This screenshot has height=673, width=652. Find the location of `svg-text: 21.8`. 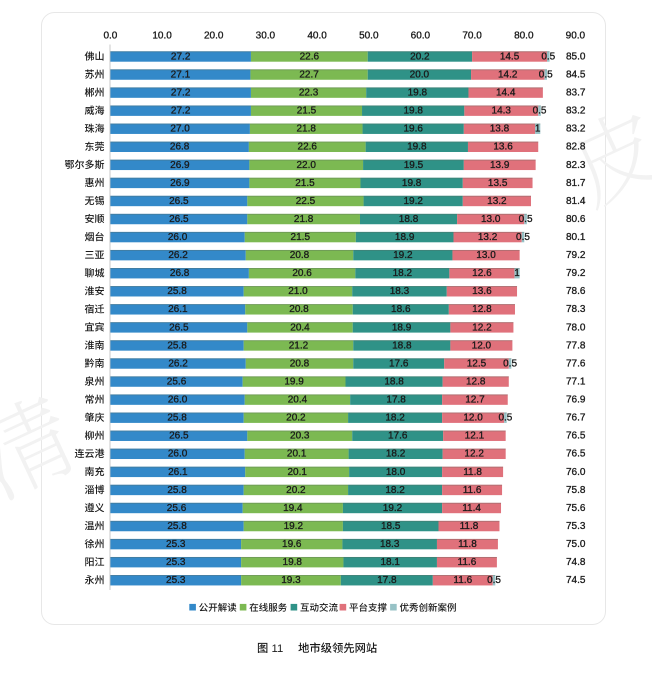

svg-text: 21.8 is located at coordinates (304, 219).